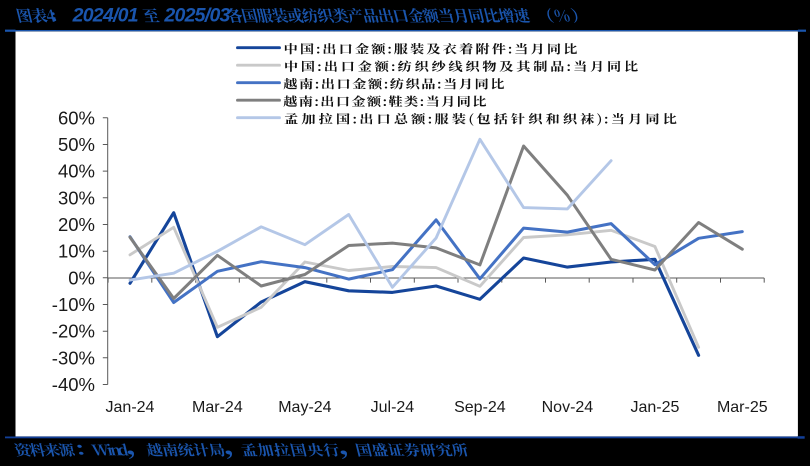 This screenshot has height=466, width=810. I want to click on svg-text: Jan-25, so click(654, 407).